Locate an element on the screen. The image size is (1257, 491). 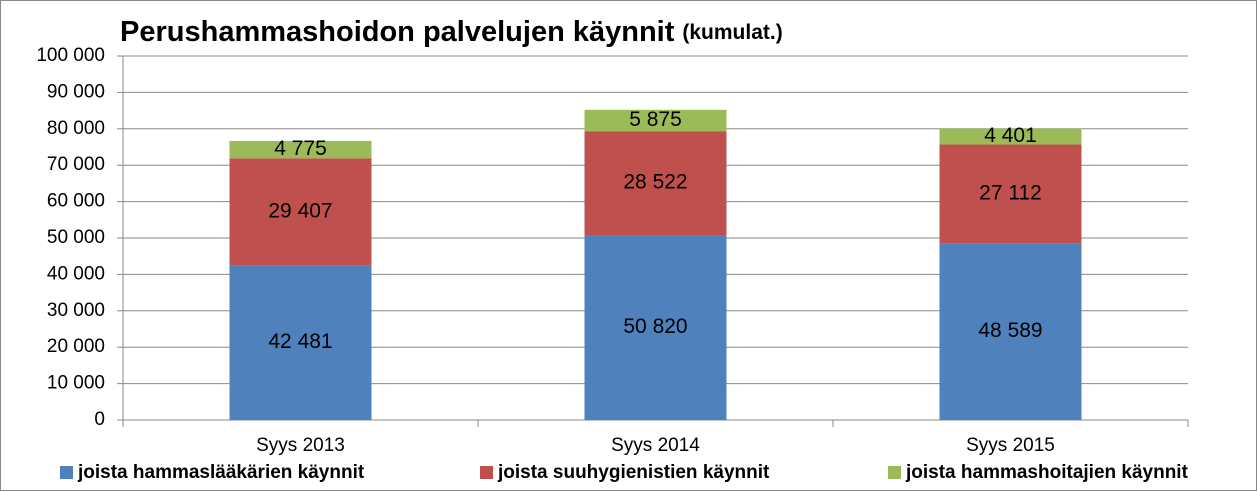
data-label: 42 481 is located at coordinates (300, 341).